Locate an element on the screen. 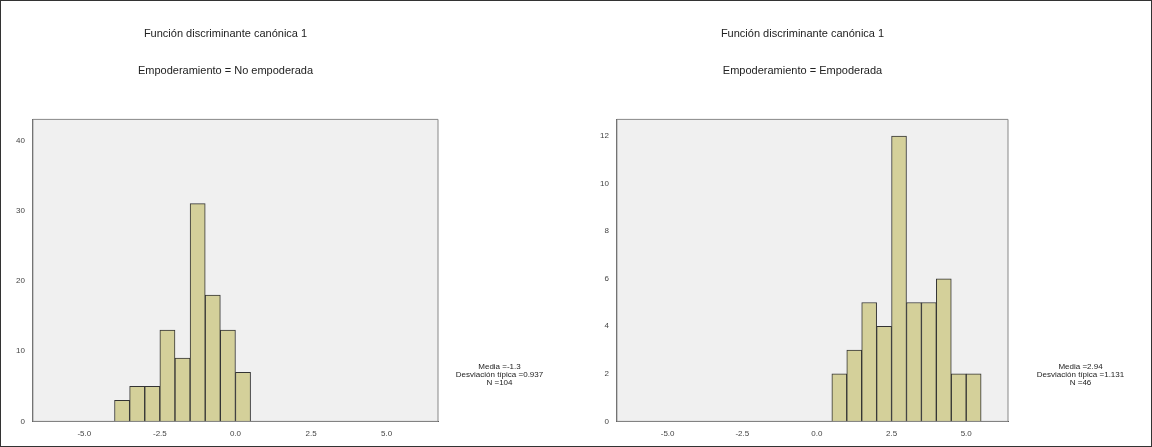 This screenshot has width=1152, height=447. chart-subtitle: Empoderamiento = Empoderada is located at coordinates (803, 69).